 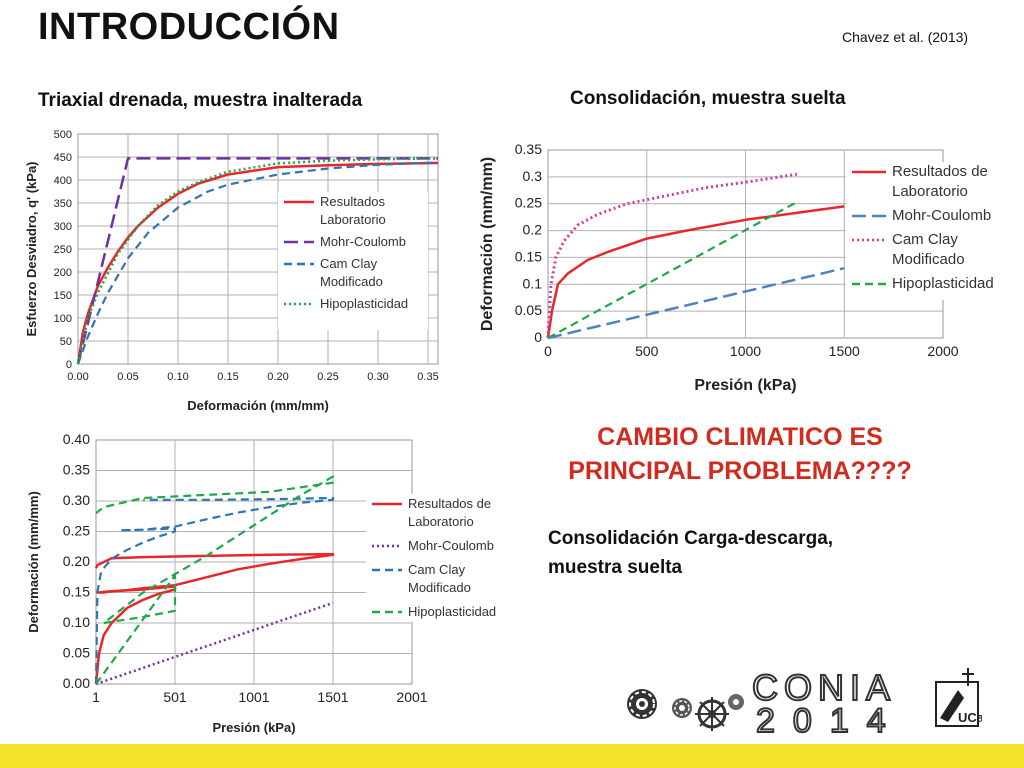 I want to click on carga-descarga-line-1: Consolidación Carga-descarga,, so click(x=691, y=538).